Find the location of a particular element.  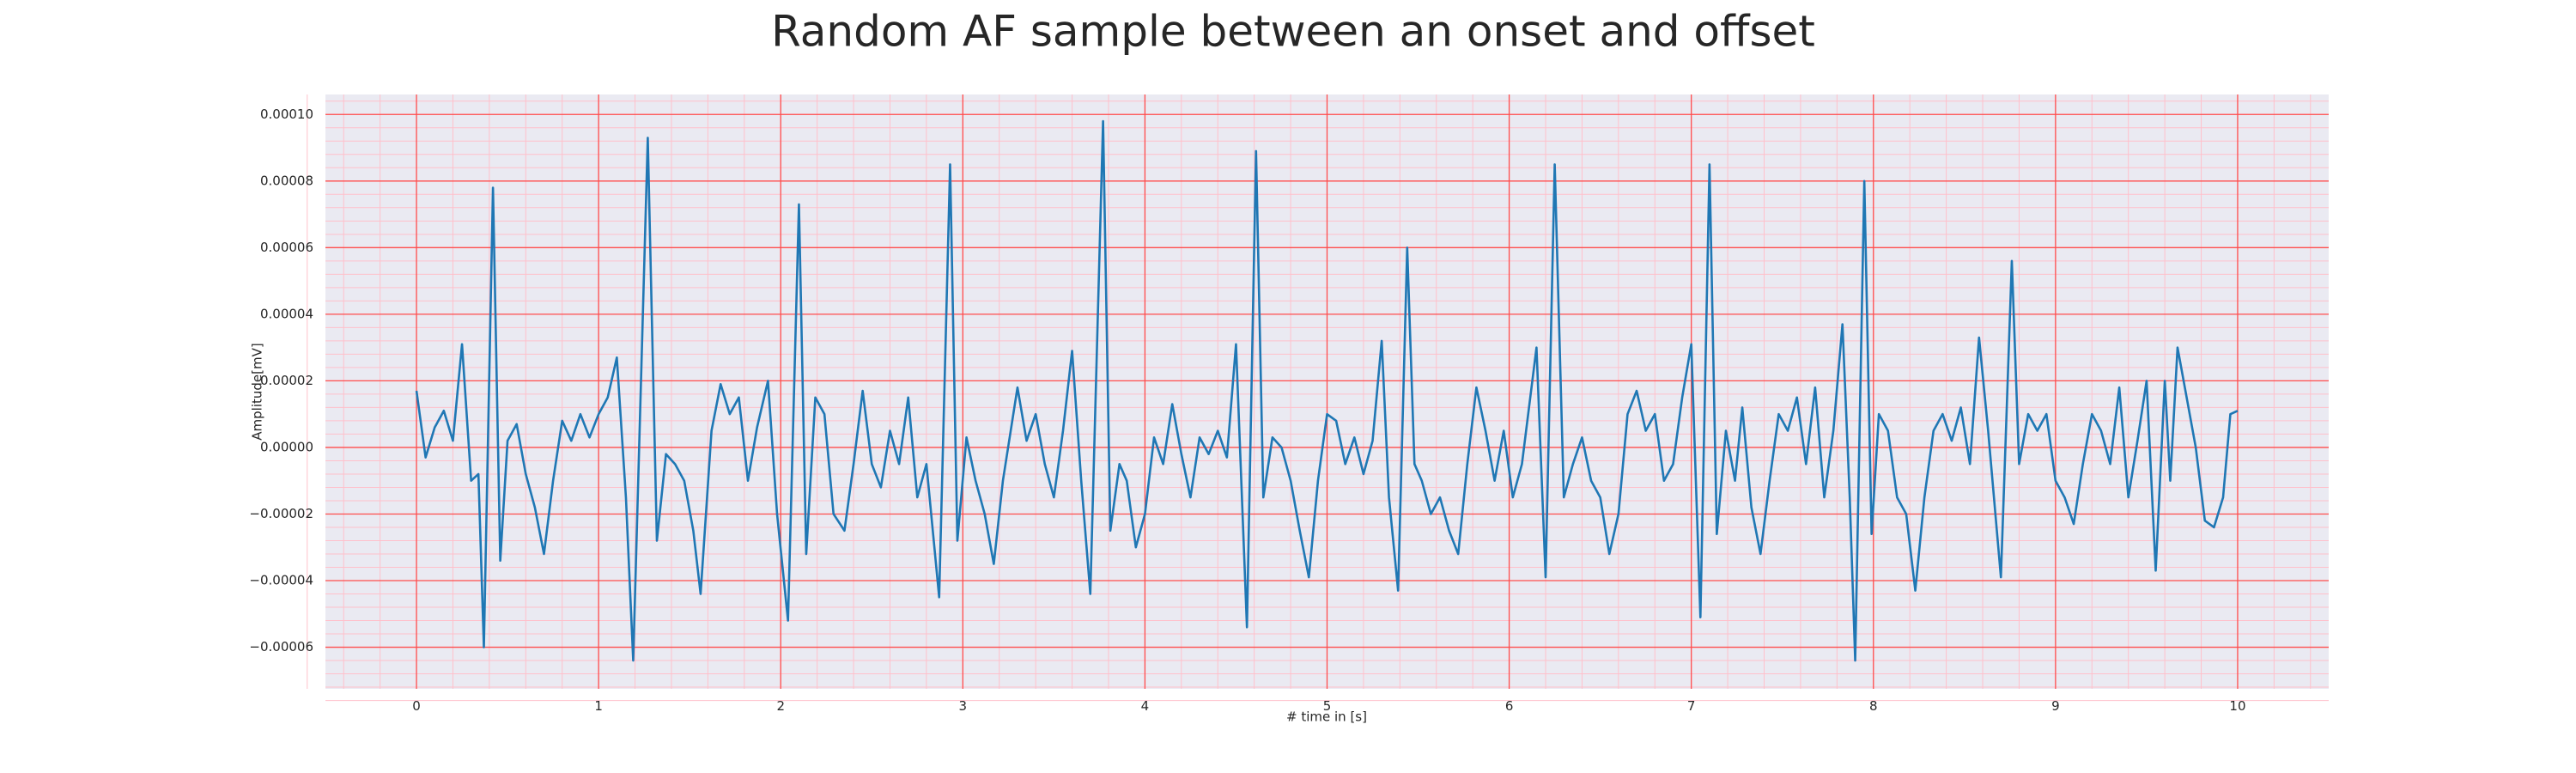

x-tick-label: 7 is located at coordinates (1692, 706).